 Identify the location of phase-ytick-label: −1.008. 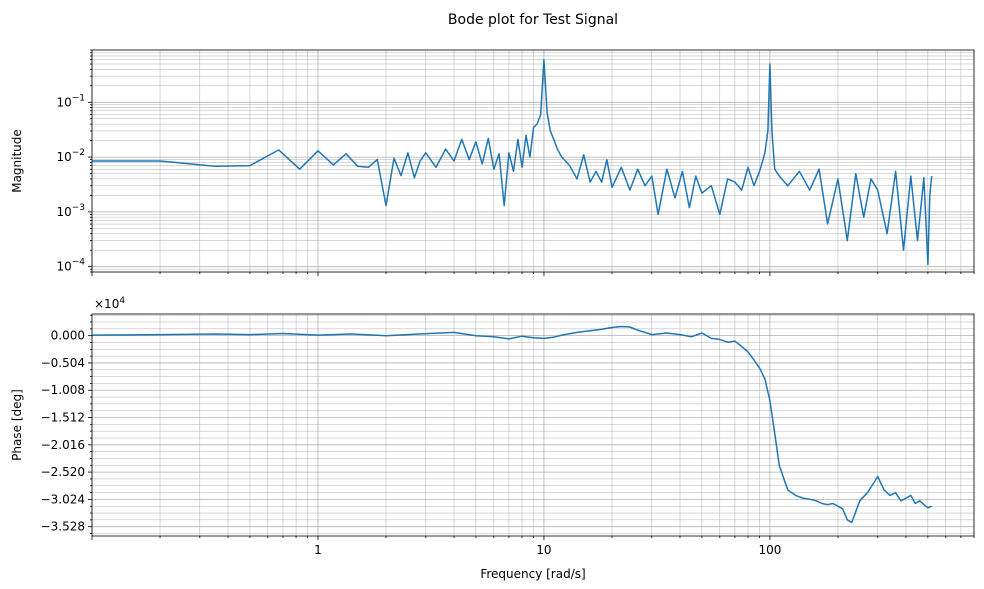
(63, 390).